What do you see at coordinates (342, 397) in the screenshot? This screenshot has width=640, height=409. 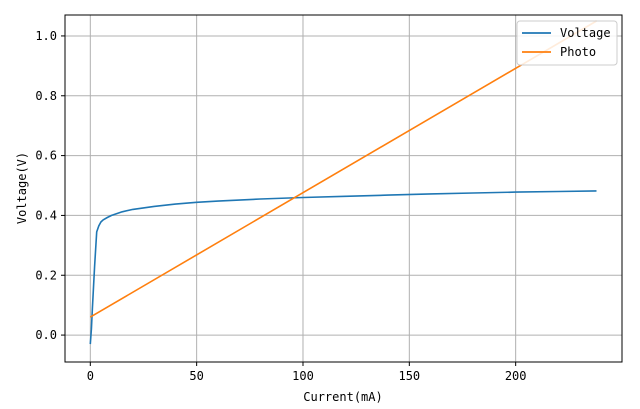 I see `x-axis-label: Current(mA)` at bounding box center [342, 397].